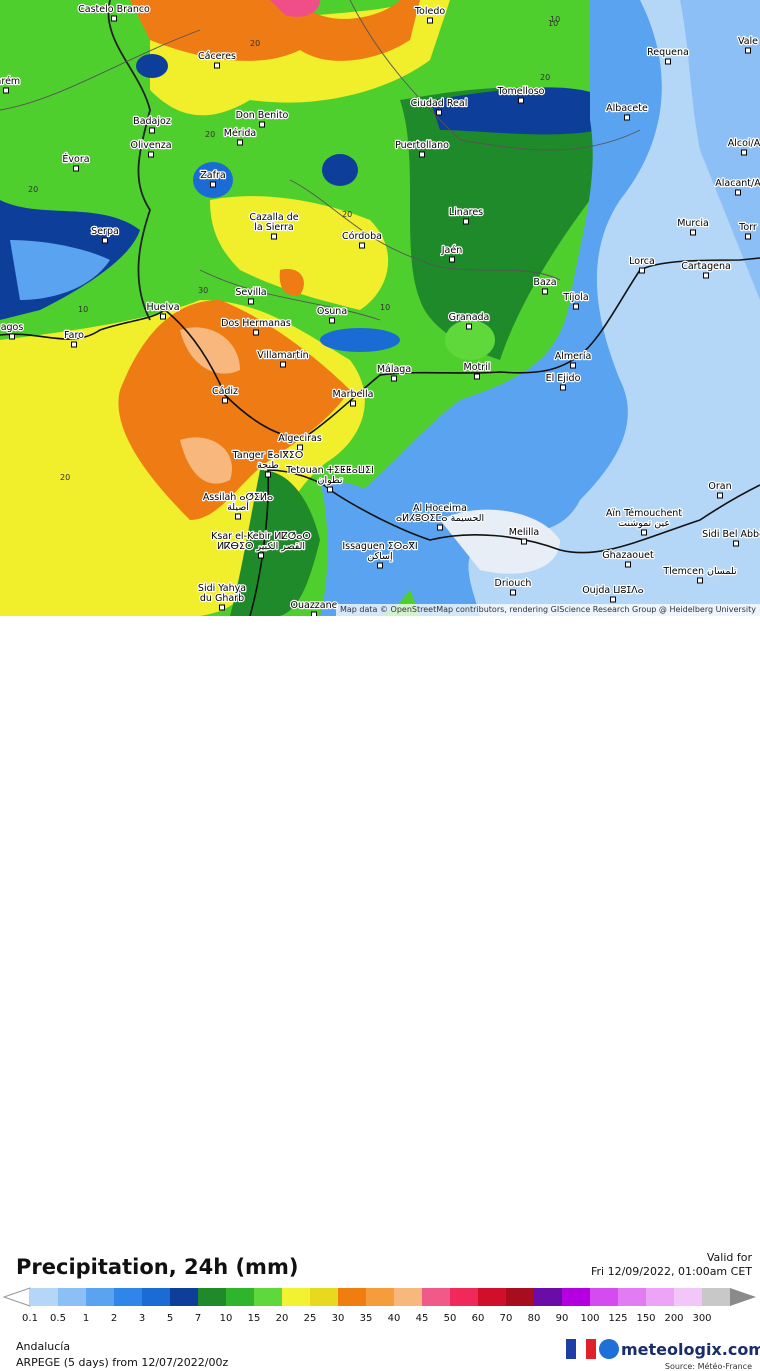 The image size is (760, 1371). Describe the element at coordinates (450, 1318) in the screenshot. I see `scale-tick-label: 50` at that location.